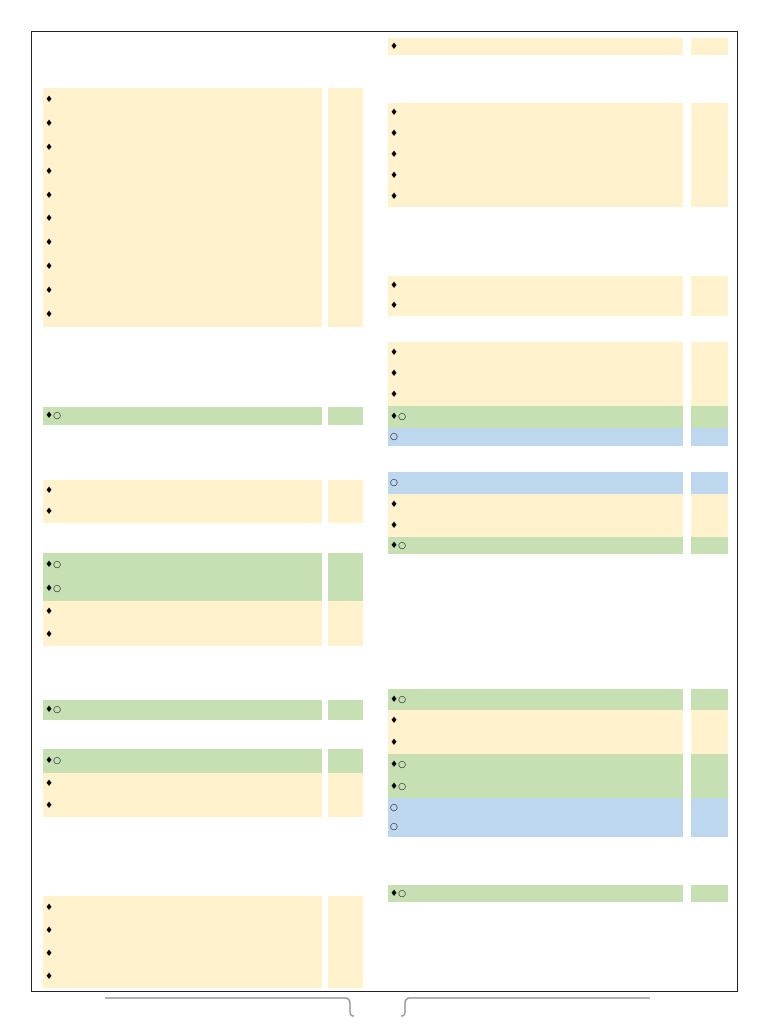 Image resolution: width=768 pixels, height=1024 pixels. What do you see at coordinates (182, 942) in the screenshot?
I see `highlight-block: ♦ ♦ ♦ ♦` at bounding box center [182, 942].